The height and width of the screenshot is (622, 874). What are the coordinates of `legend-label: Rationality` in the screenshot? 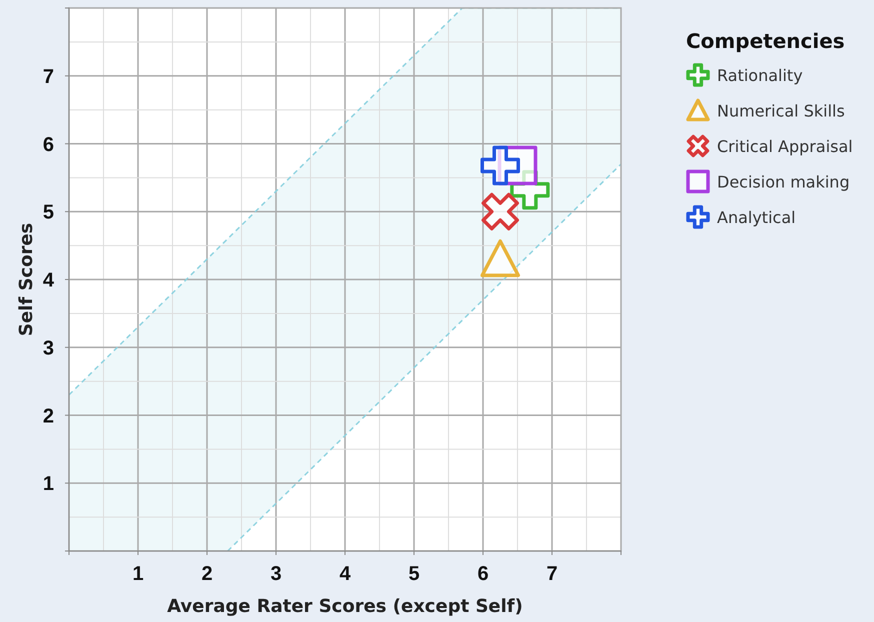 It's located at (760, 75).